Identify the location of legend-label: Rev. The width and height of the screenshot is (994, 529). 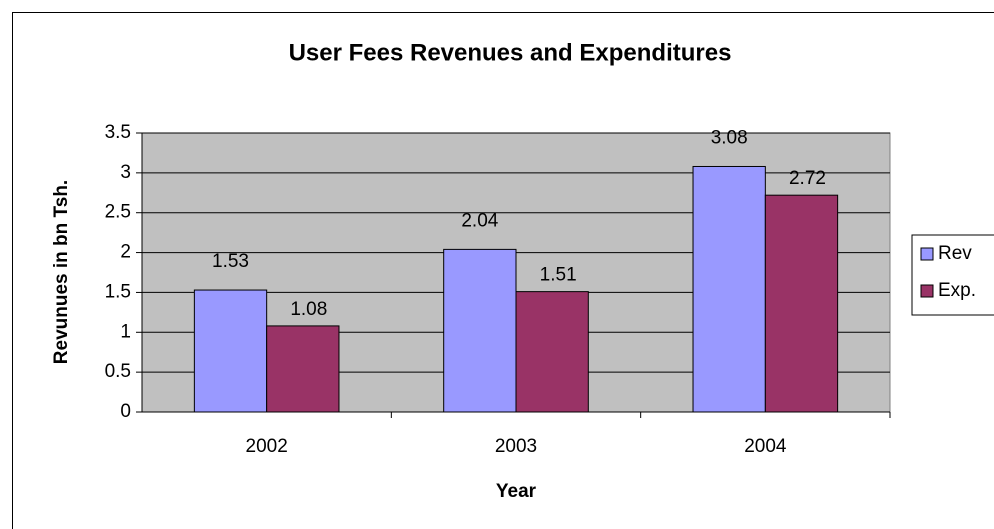
(955, 253).